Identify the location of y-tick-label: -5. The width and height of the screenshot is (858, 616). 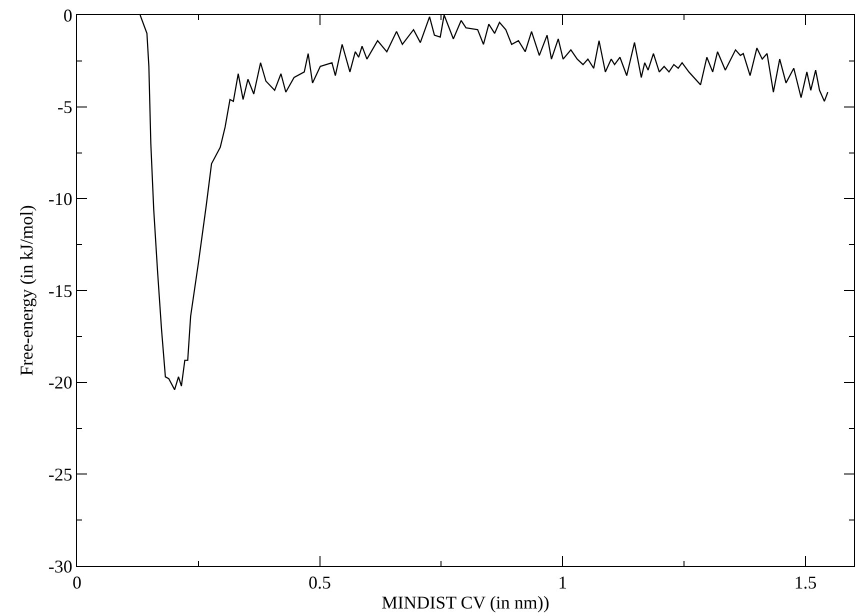
(64, 107).